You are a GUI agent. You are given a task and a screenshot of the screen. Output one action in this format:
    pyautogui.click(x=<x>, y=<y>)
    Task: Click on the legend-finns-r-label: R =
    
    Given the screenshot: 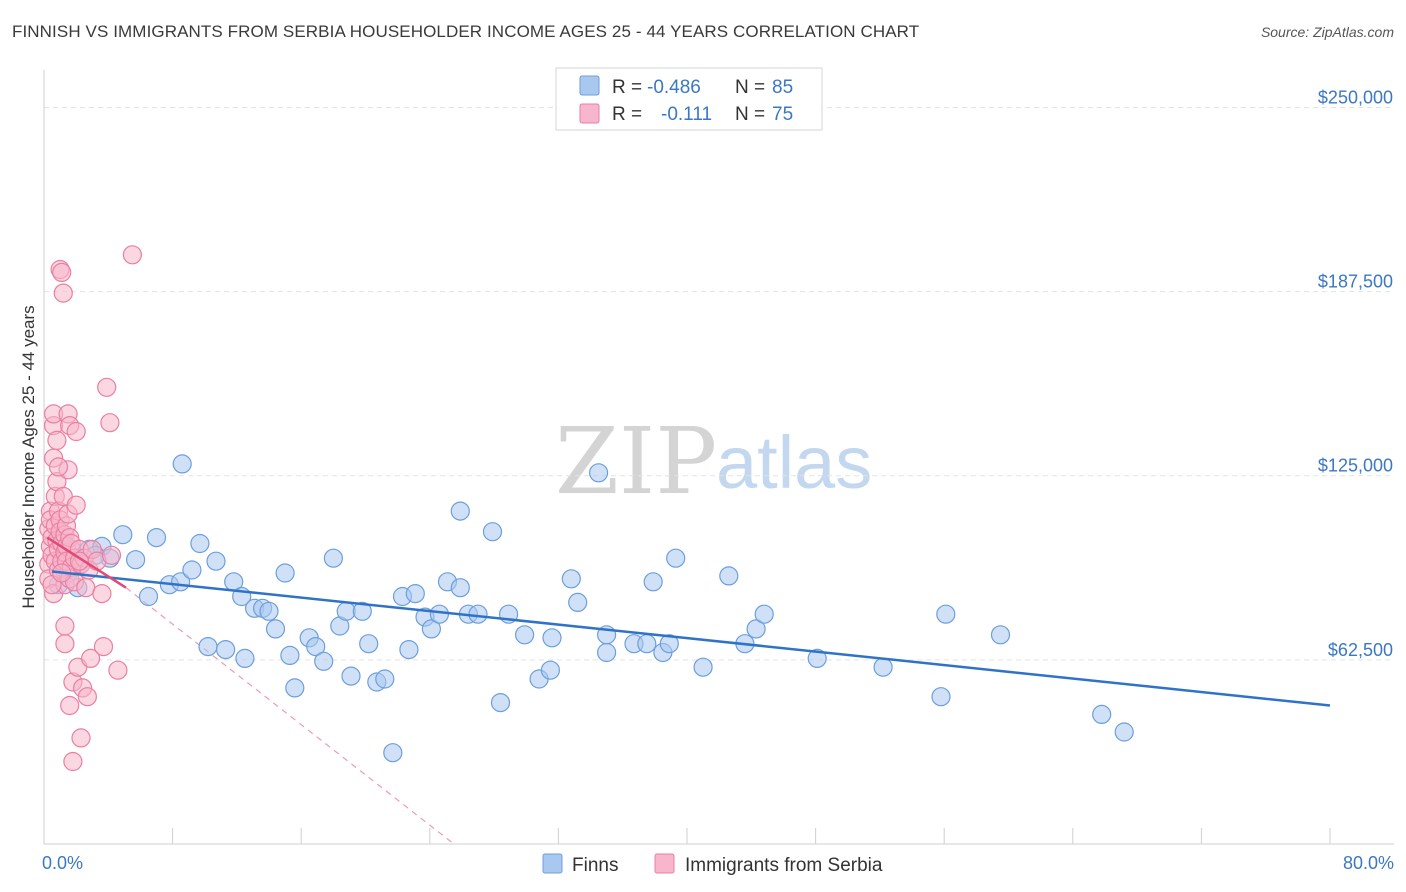 What is the action you would take?
    pyautogui.click(x=627, y=87)
    